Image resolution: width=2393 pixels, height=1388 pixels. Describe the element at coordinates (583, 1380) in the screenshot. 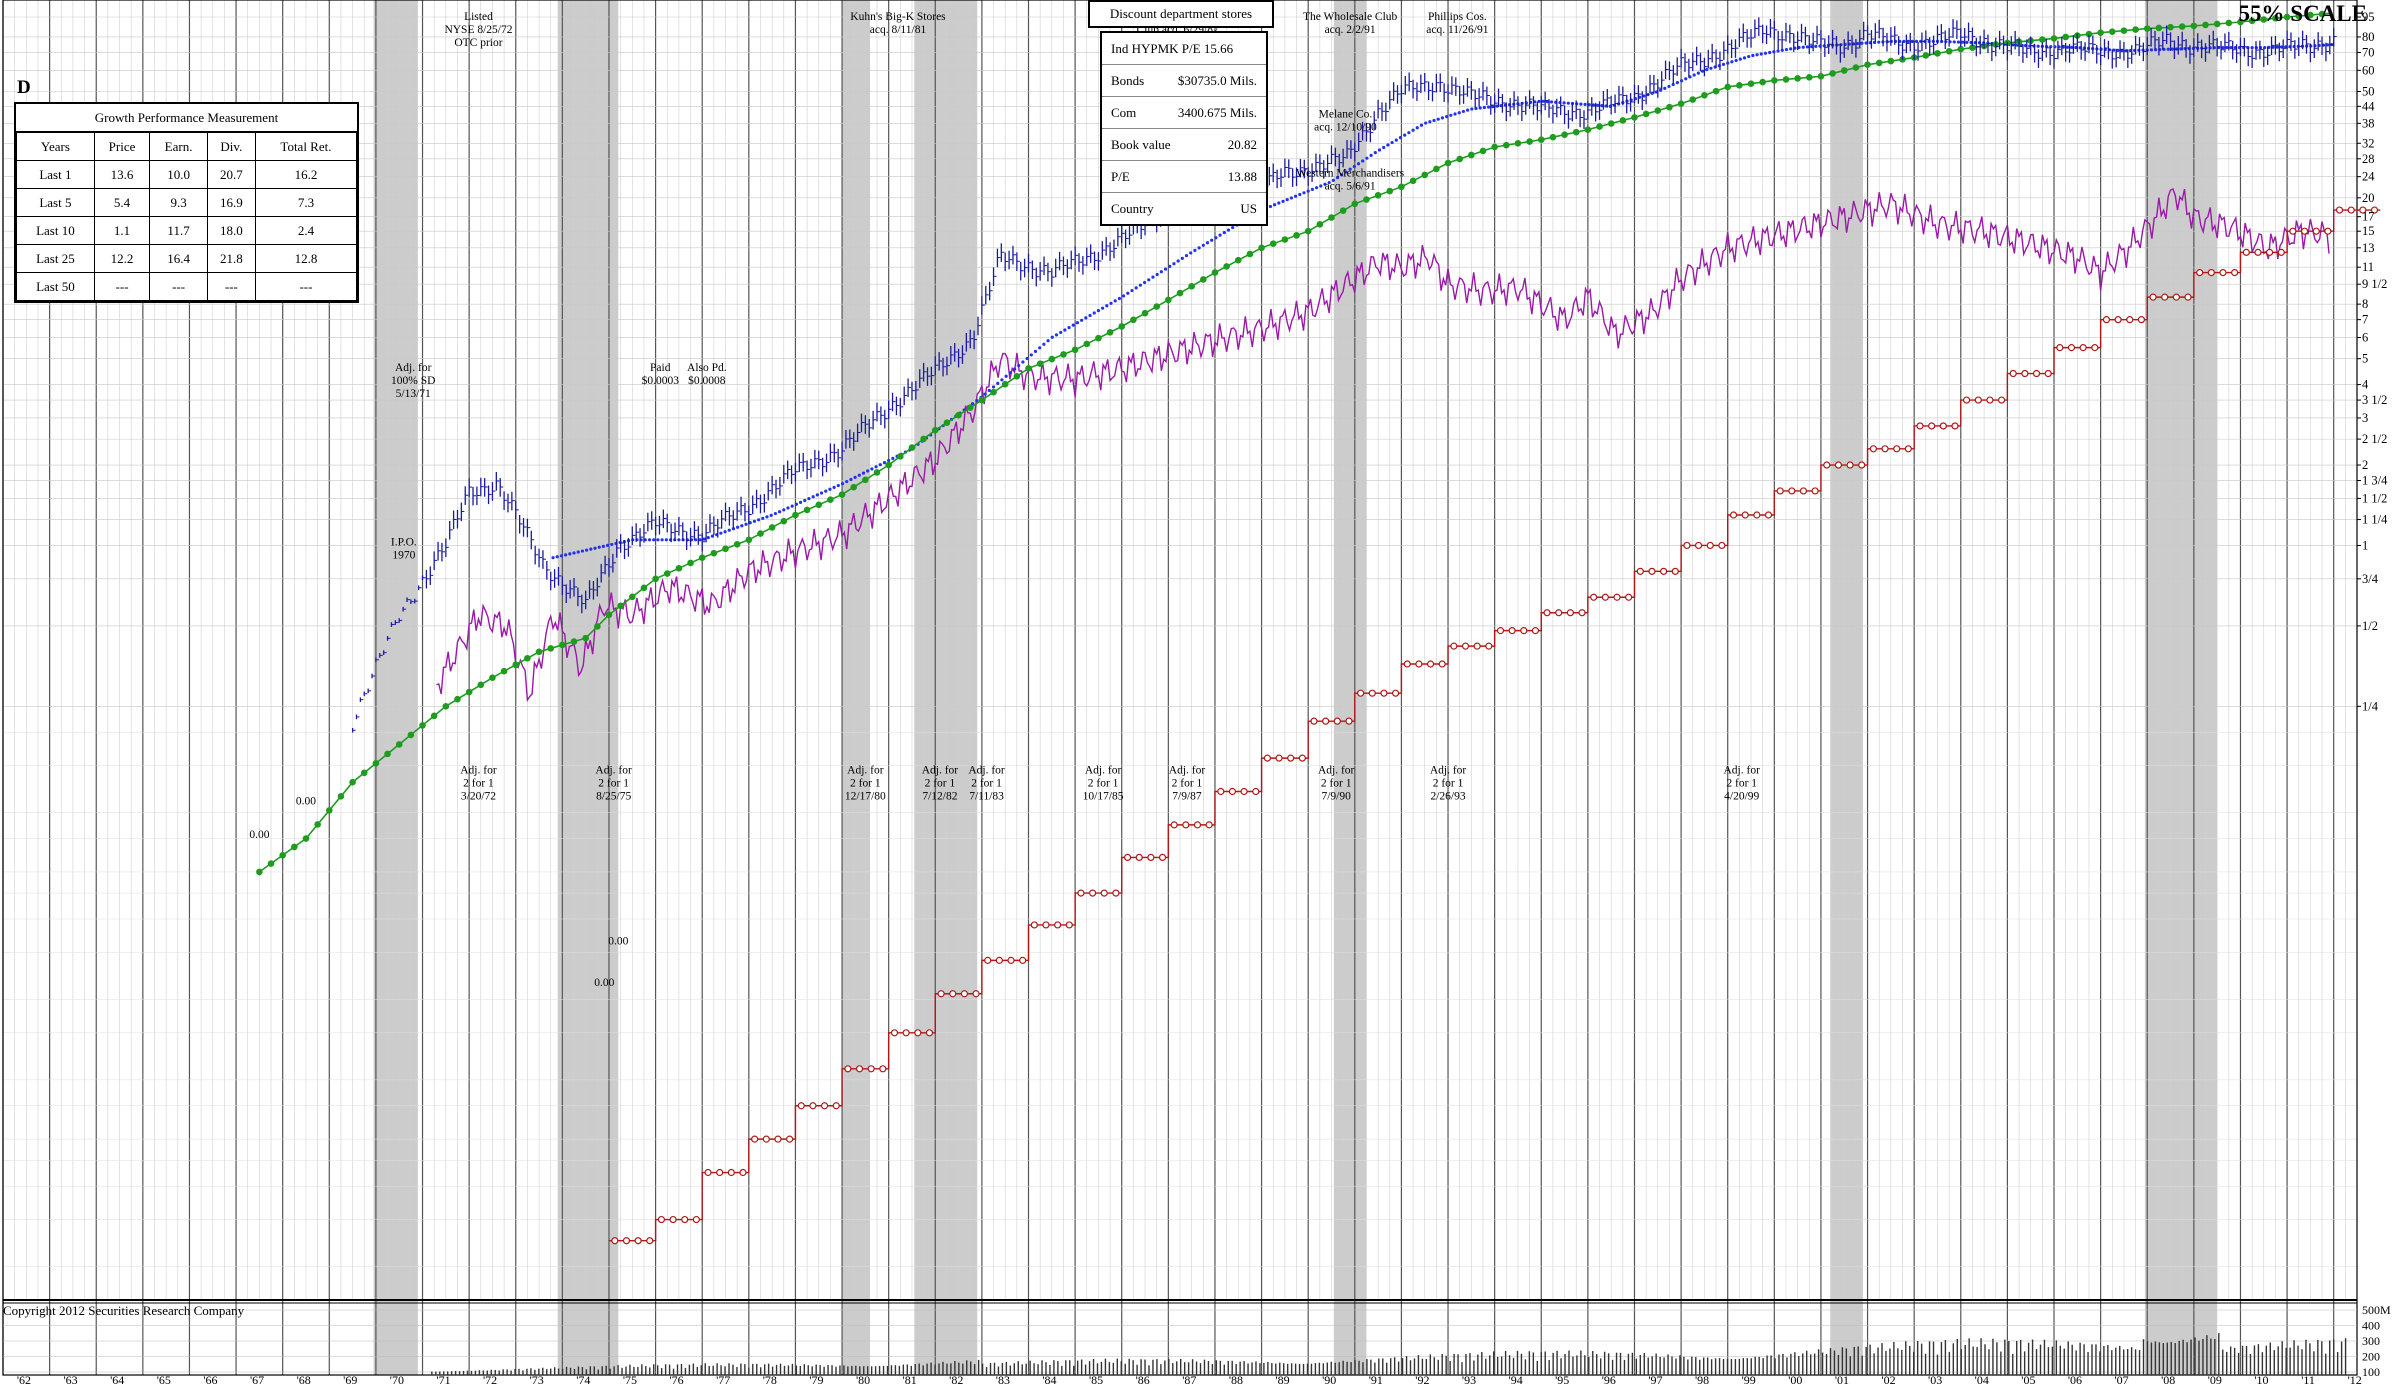

I see `x-tick-label: '74` at that location.